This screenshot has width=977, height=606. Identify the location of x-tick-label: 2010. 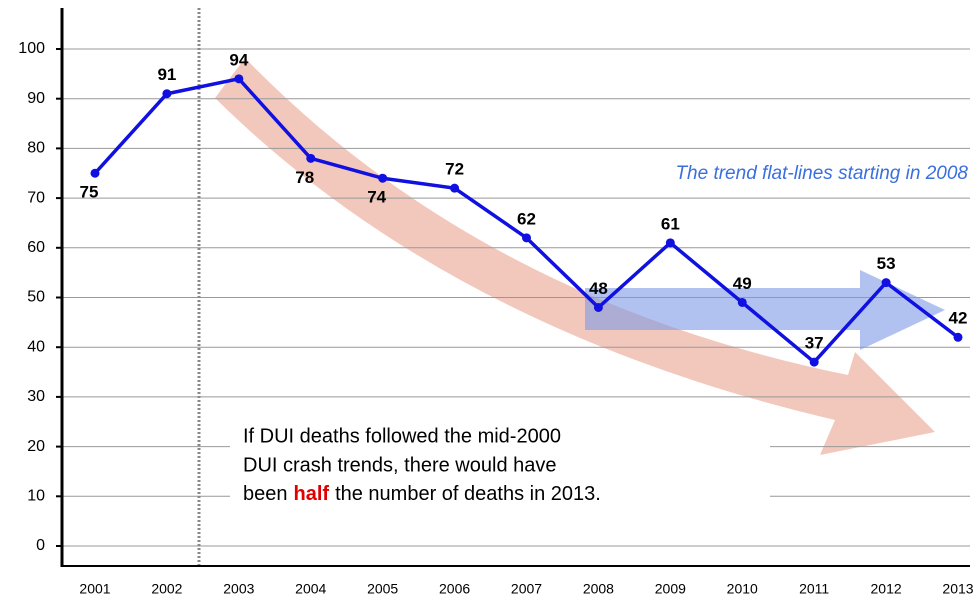
(742, 589).